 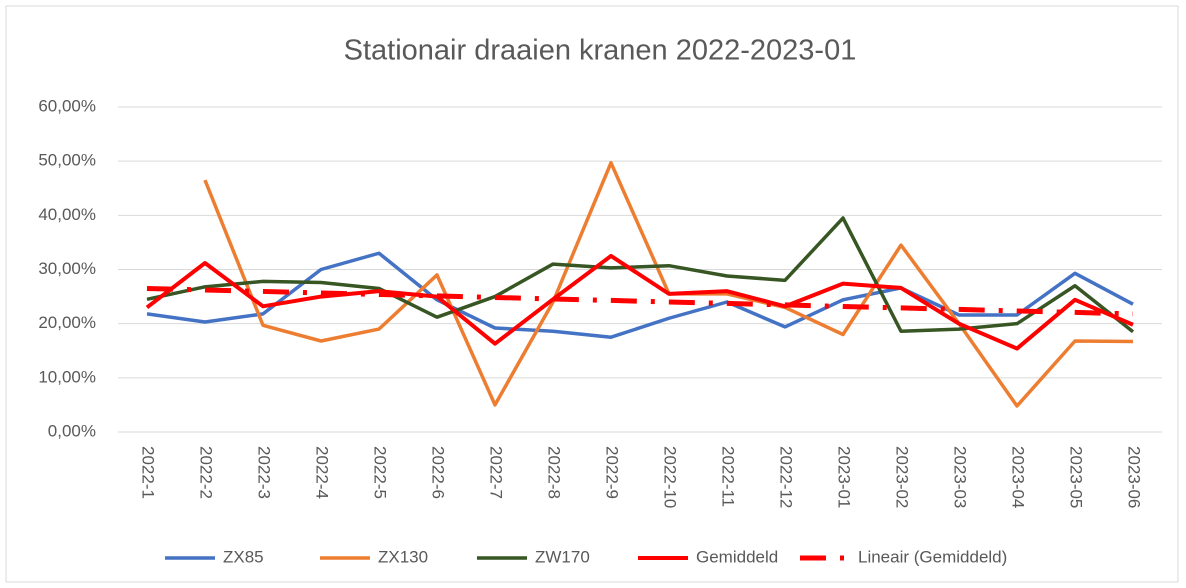 What do you see at coordinates (1018, 477) in the screenshot?
I see `x-tick-label: 2023-04` at bounding box center [1018, 477].